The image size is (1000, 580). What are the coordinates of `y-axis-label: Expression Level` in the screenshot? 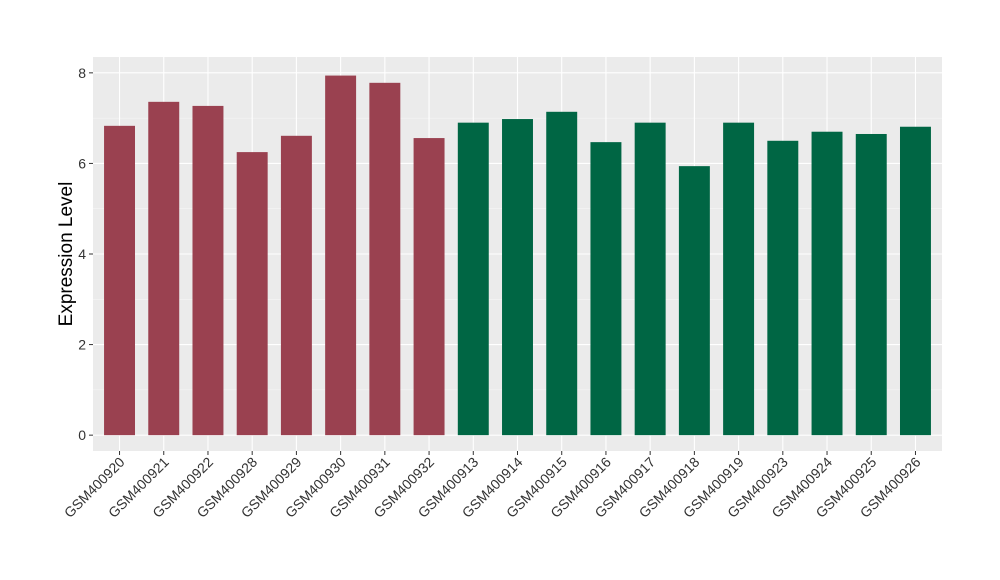 It's located at (66, 254).